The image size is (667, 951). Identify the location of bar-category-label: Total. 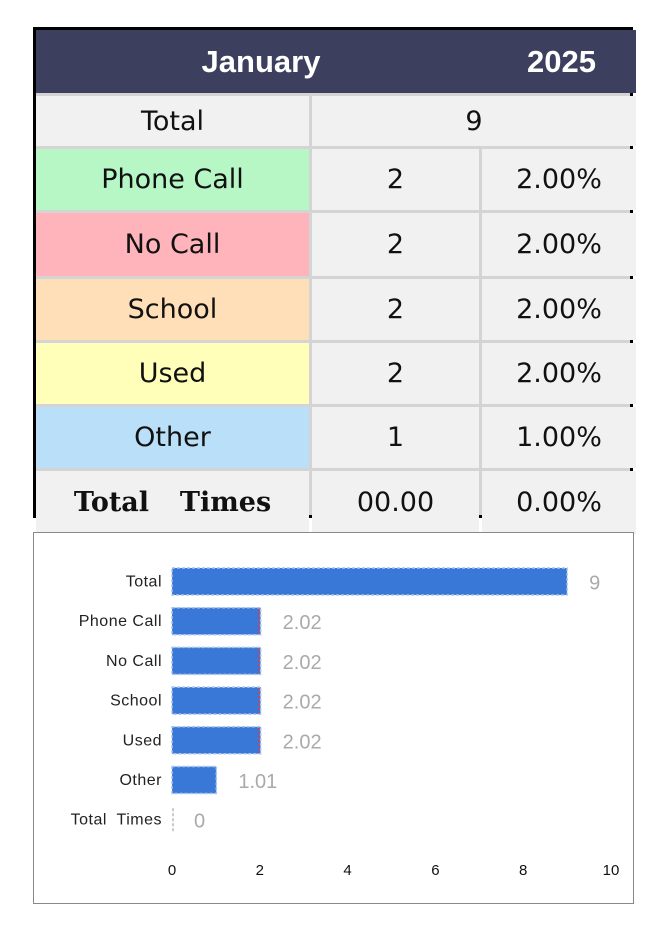
(144, 582).